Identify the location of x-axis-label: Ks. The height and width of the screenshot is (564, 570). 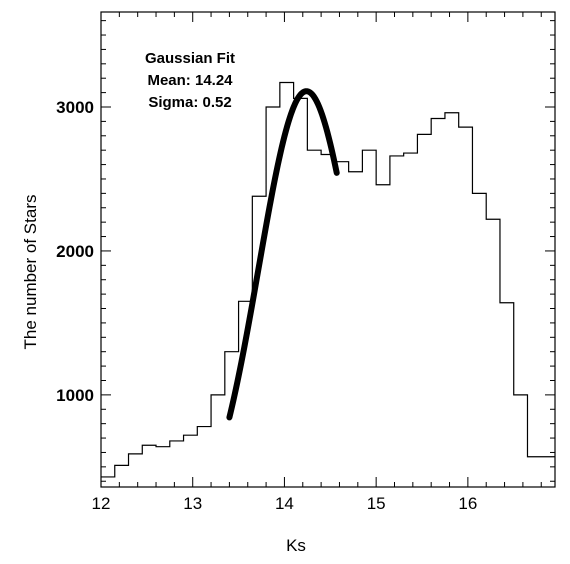
(296, 545).